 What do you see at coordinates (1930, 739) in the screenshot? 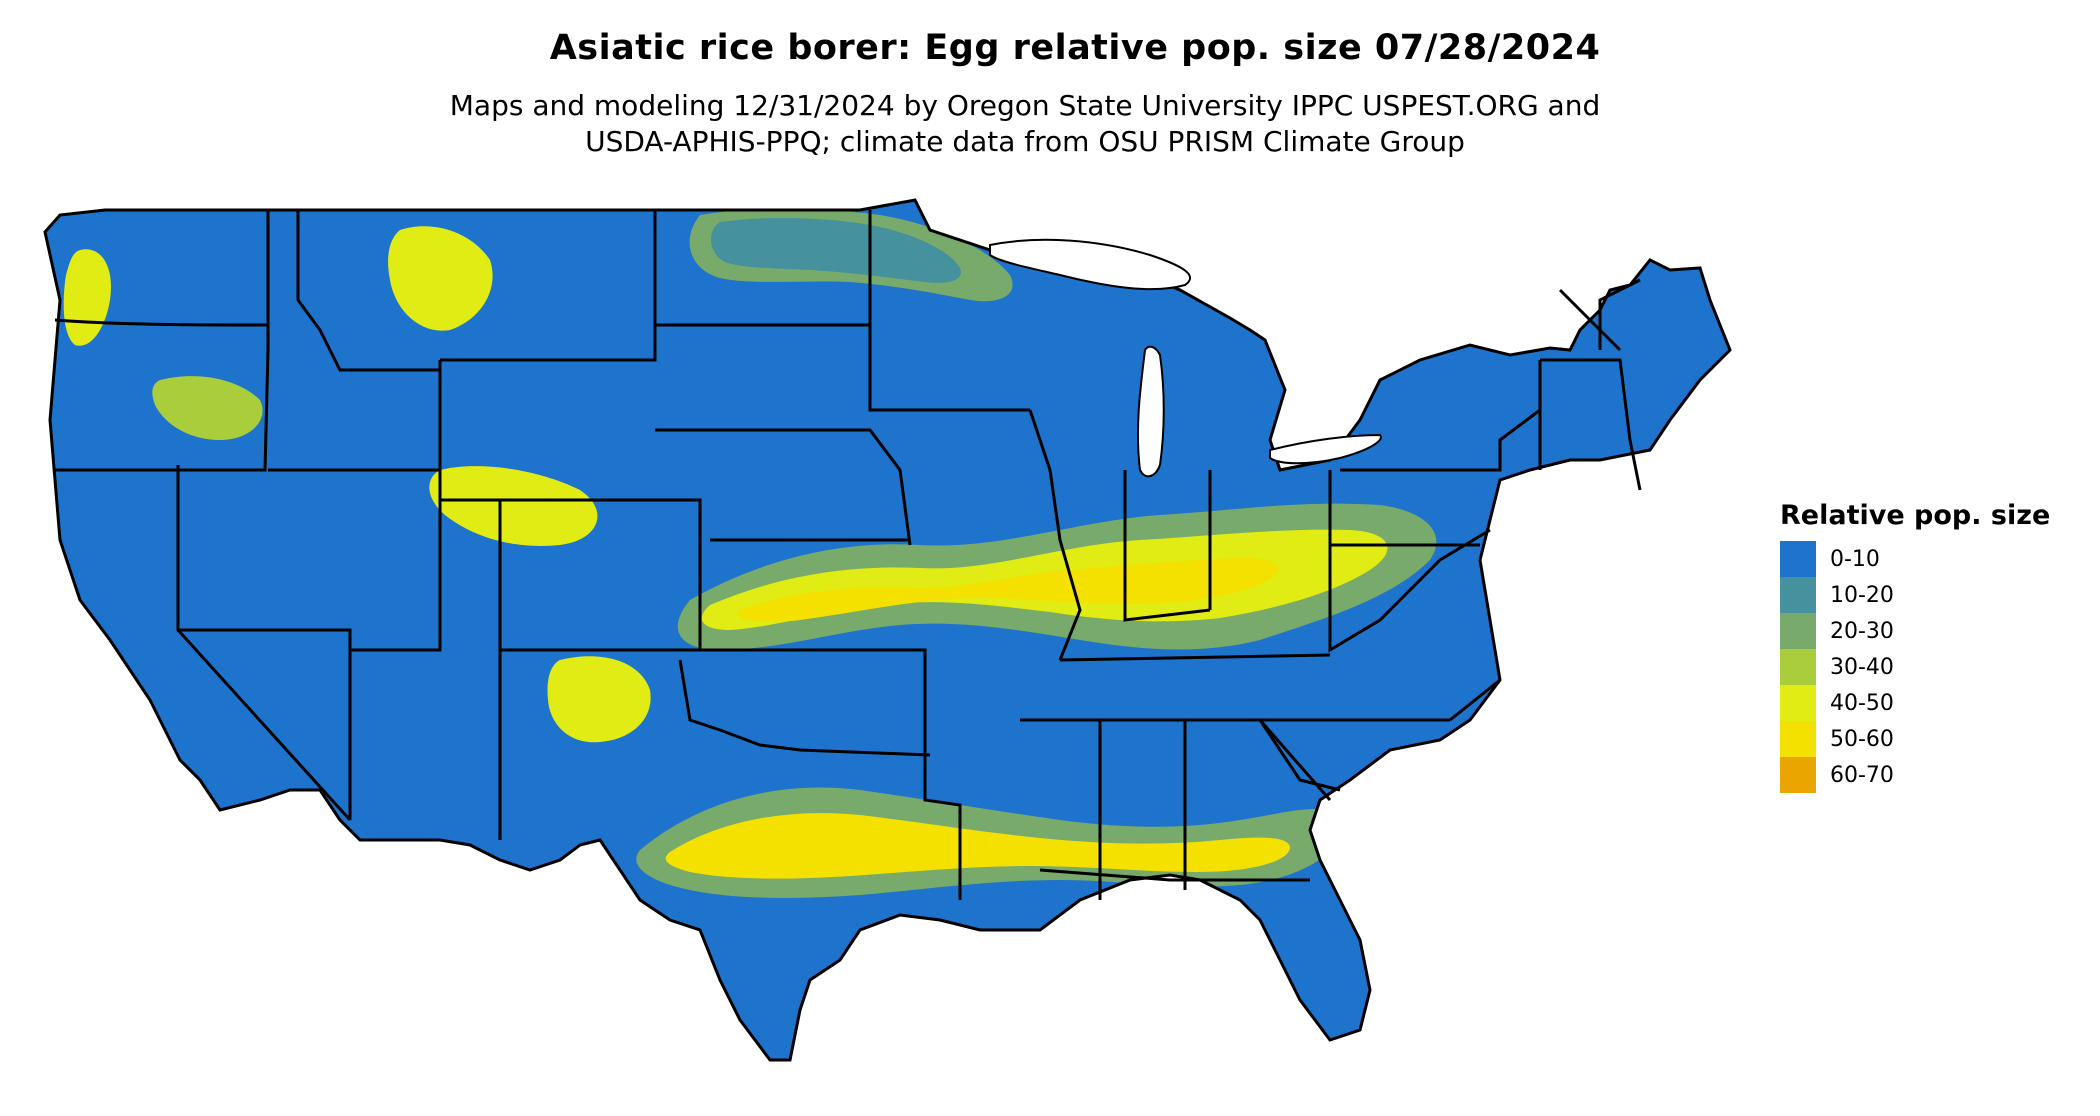
I see `legend-item: 50-60` at bounding box center [1930, 739].